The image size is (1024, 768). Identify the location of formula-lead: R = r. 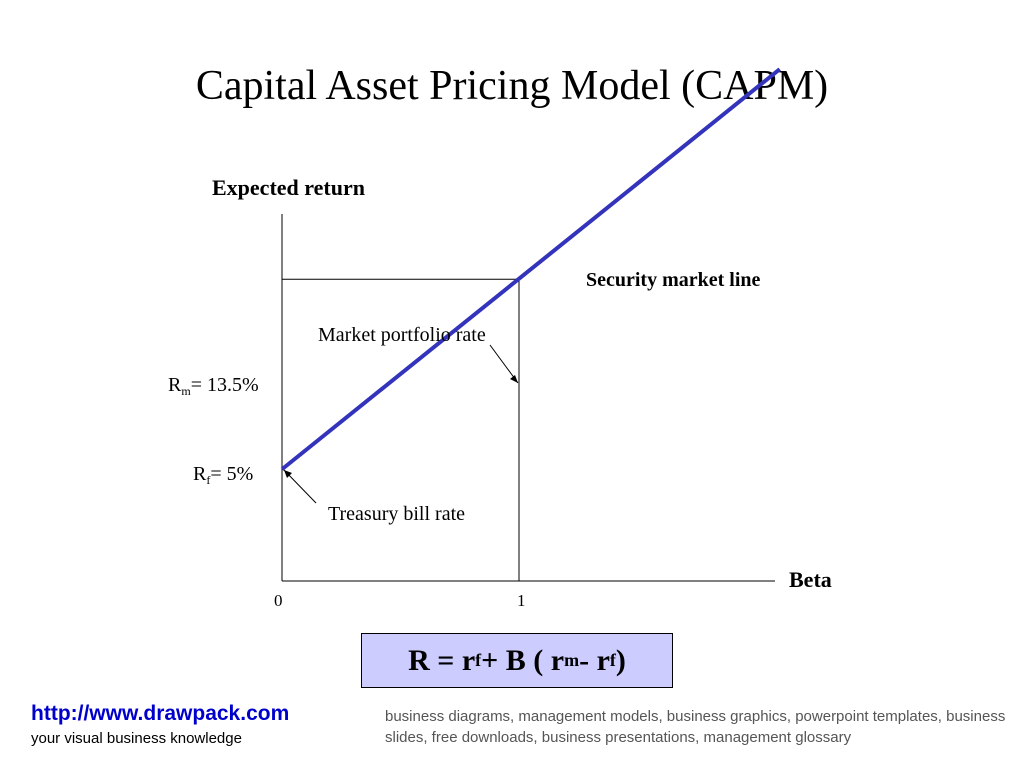
(442, 660).